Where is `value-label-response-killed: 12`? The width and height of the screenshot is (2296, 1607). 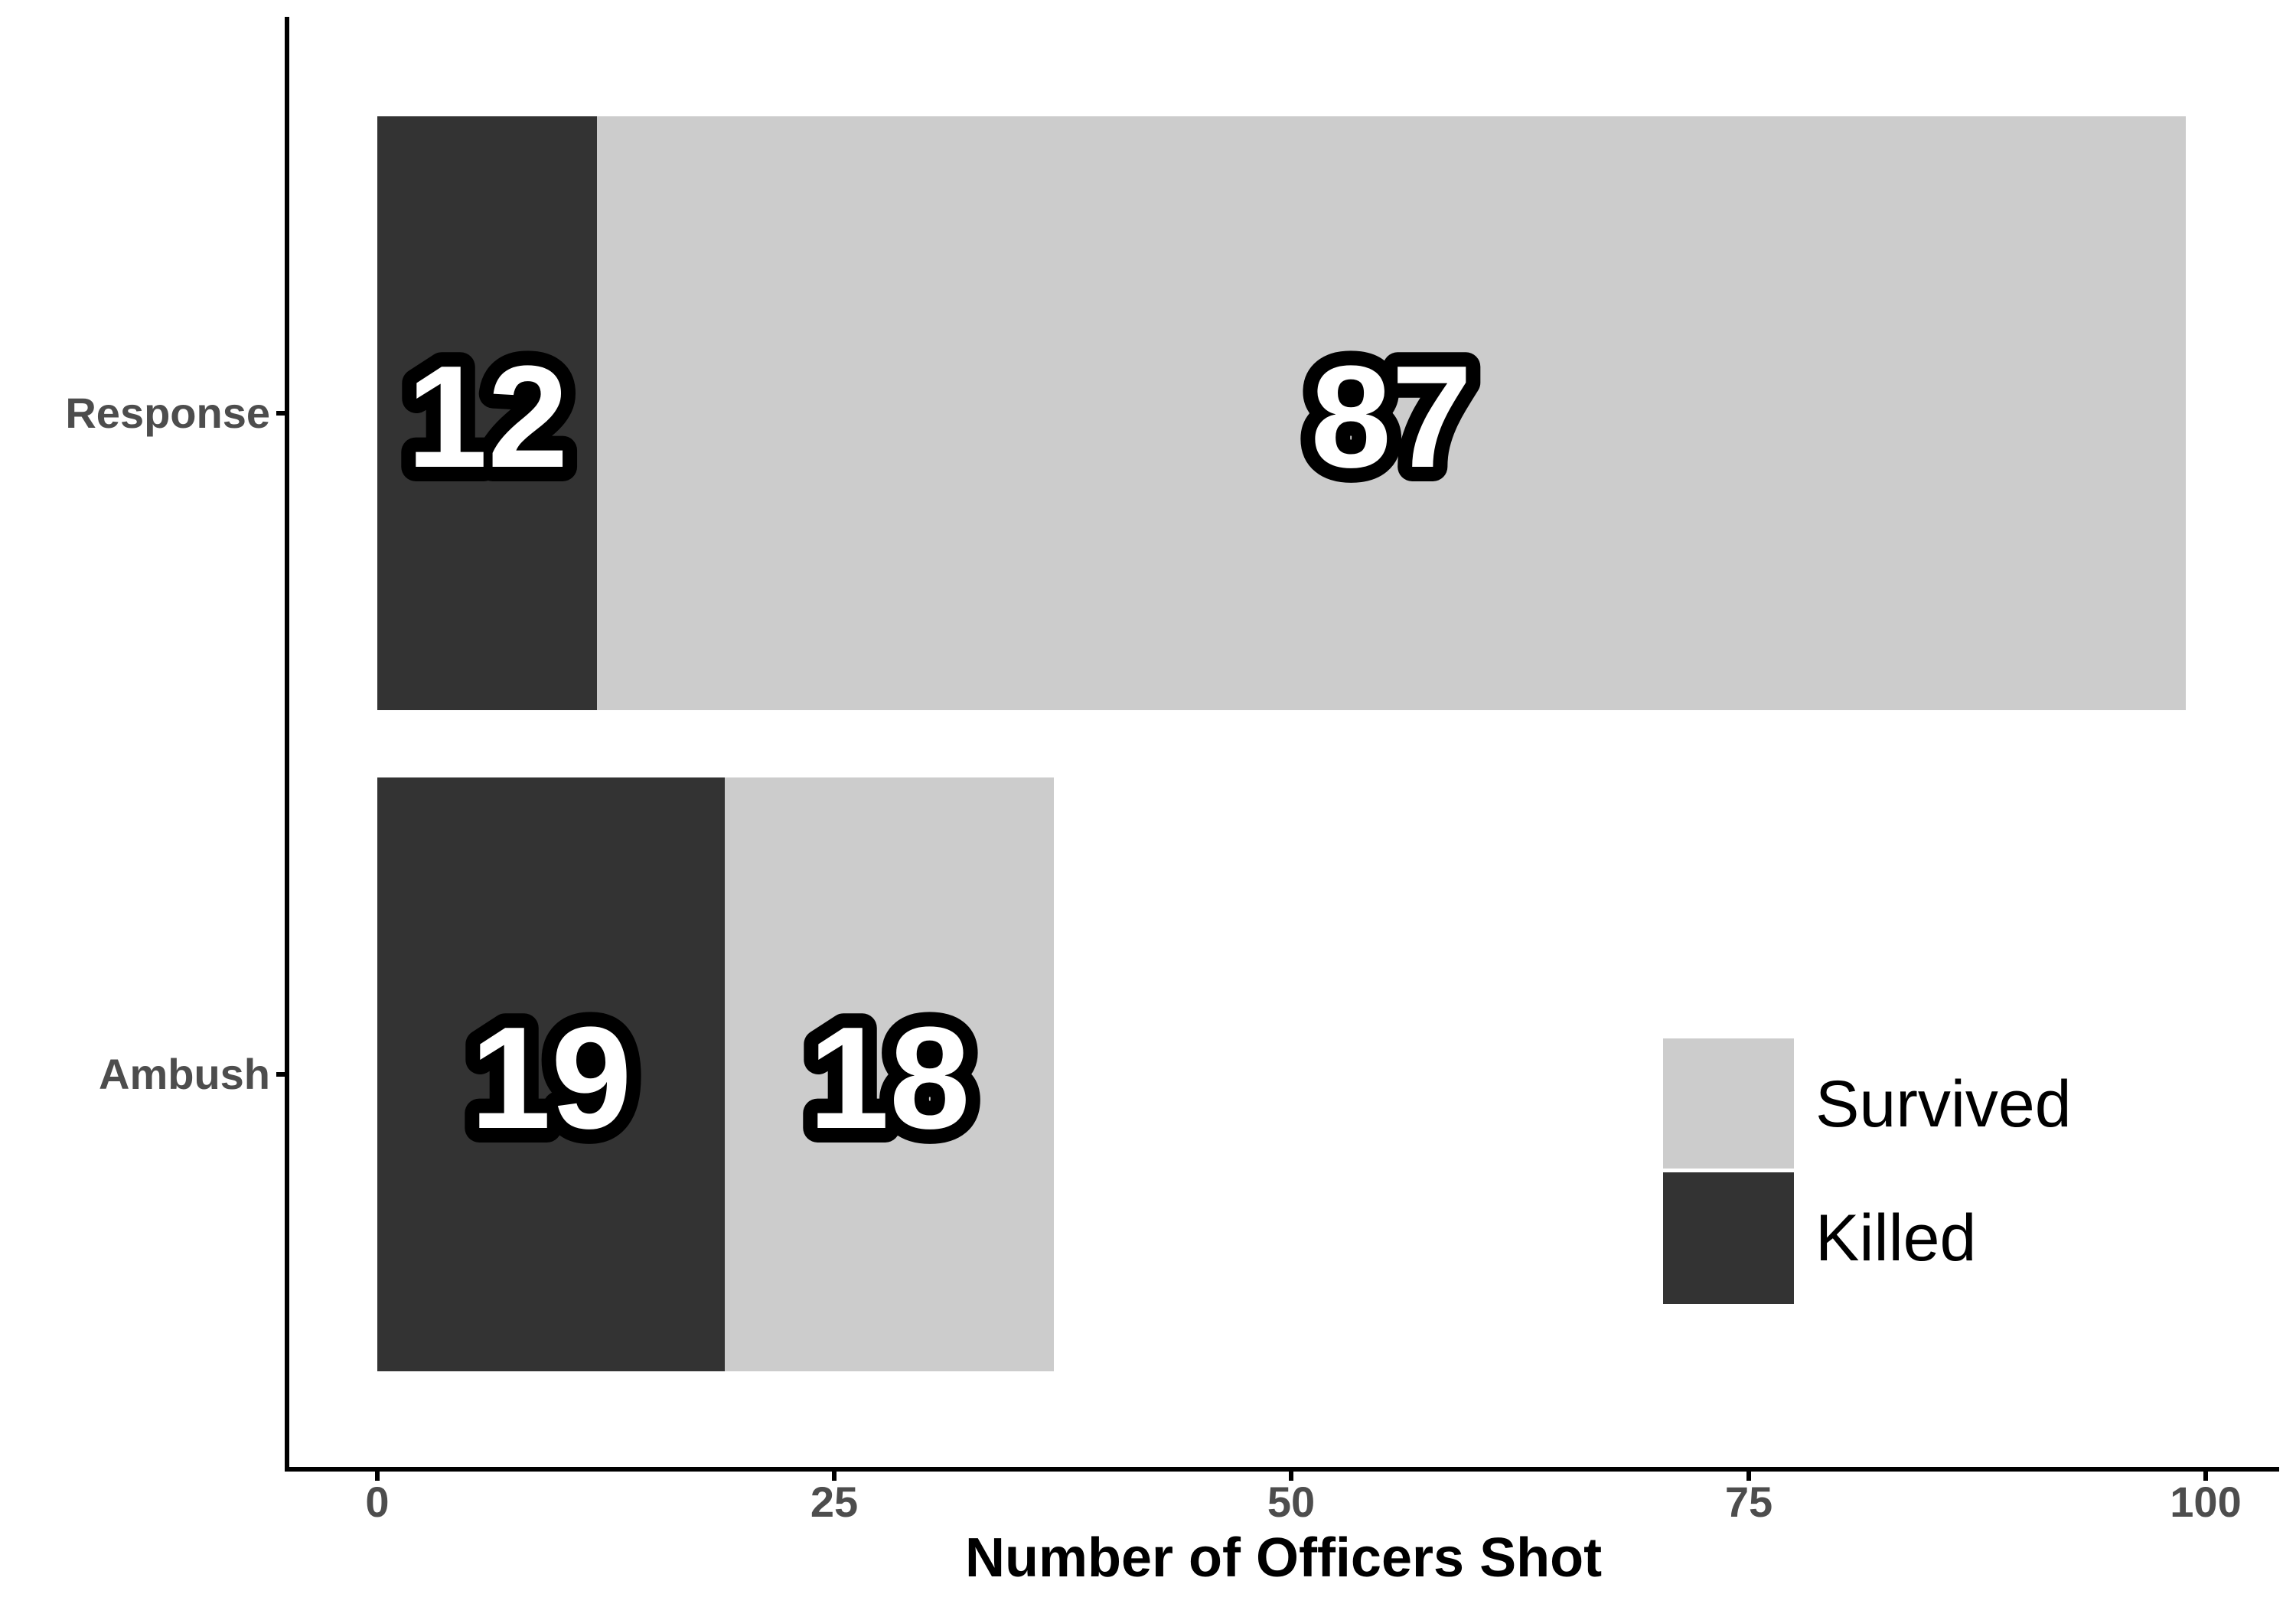
value-label-response-killed: 12 is located at coordinates (487, 417).